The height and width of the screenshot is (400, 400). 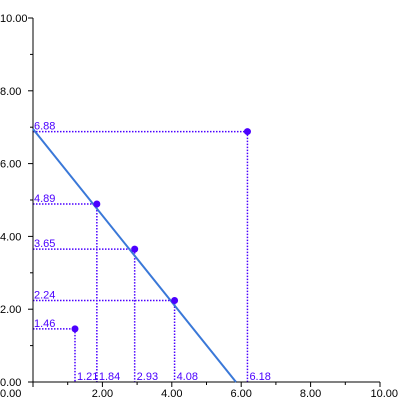 I want to click on y-value-label: 2.24, so click(x=44, y=295).